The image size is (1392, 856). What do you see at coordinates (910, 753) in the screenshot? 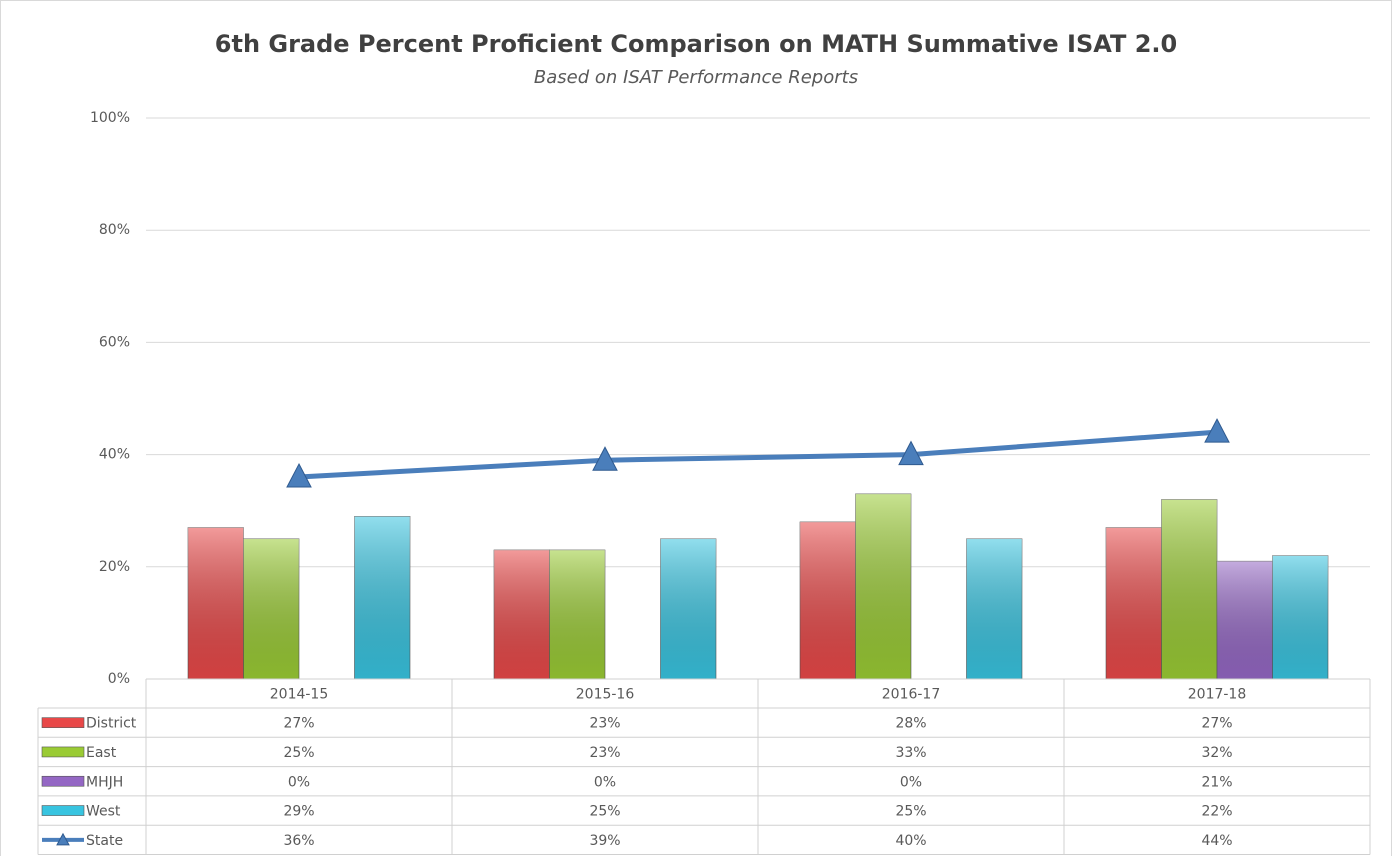
I see `table-cell: 33%` at bounding box center [910, 753].